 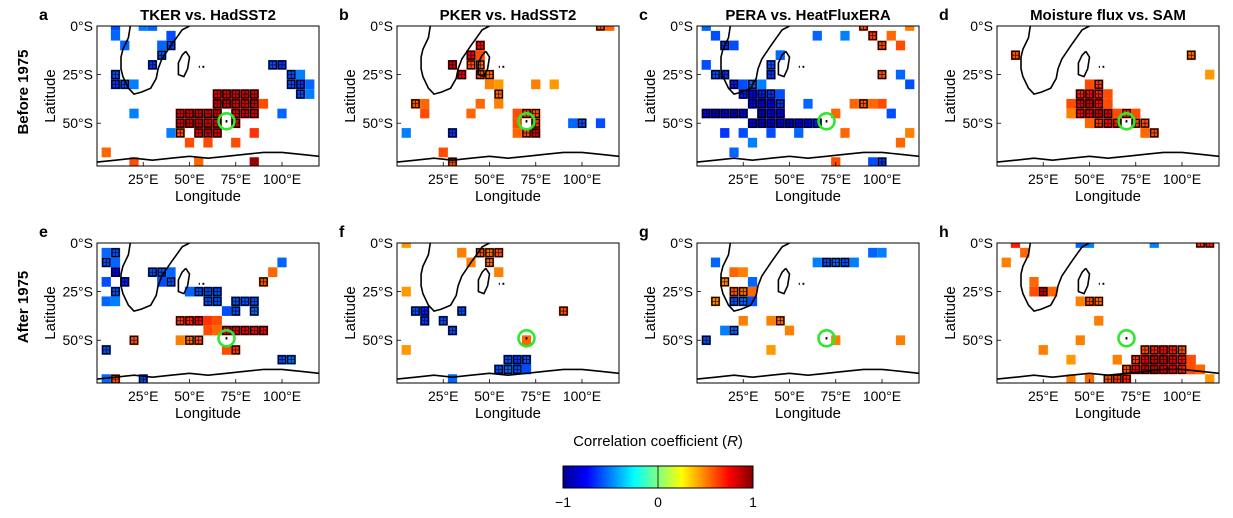 What do you see at coordinates (1108, 313) in the screenshot?
I see `panel-frame-h` at bounding box center [1108, 313].